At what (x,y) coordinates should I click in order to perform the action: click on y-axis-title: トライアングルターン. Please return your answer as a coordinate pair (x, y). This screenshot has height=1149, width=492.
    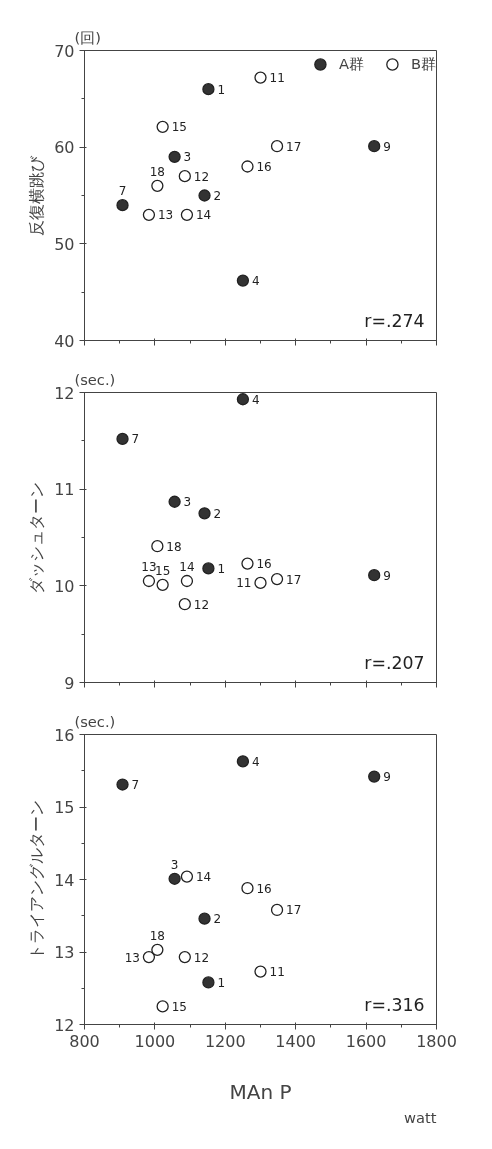
    Looking at the image, I should click on (37, 879).